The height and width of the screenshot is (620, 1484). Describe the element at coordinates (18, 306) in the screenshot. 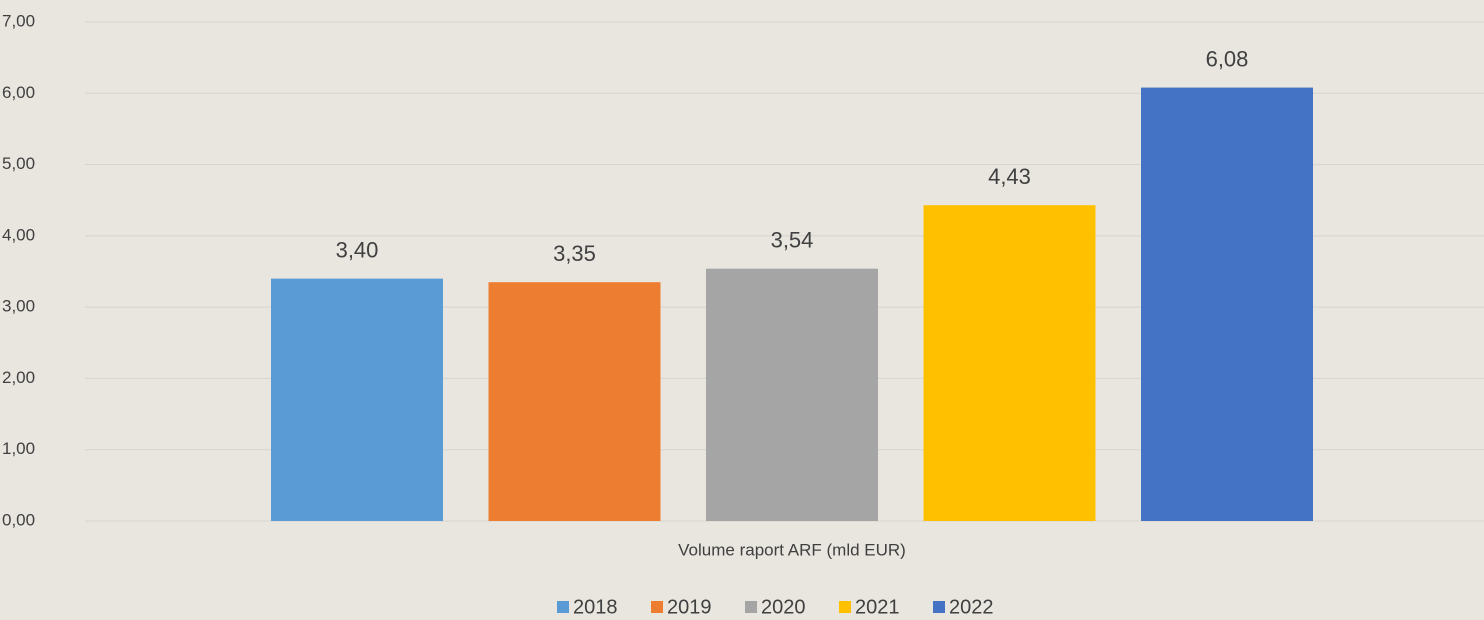

I see `y-tick-label: 3,00` at that location.